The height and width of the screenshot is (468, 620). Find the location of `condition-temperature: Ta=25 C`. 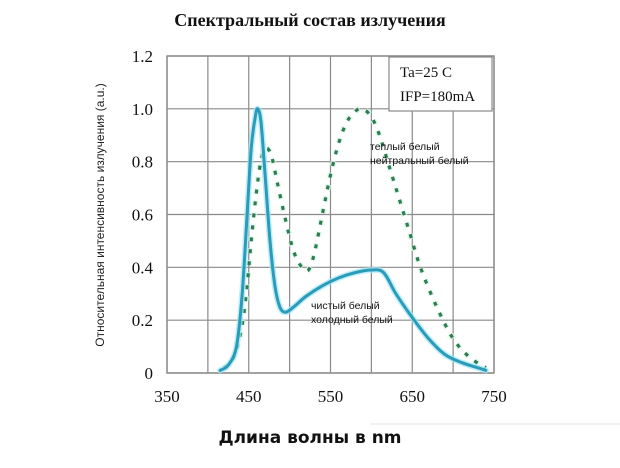

condition-temperature: Ta=25 C is located at coordinates (426, 73).